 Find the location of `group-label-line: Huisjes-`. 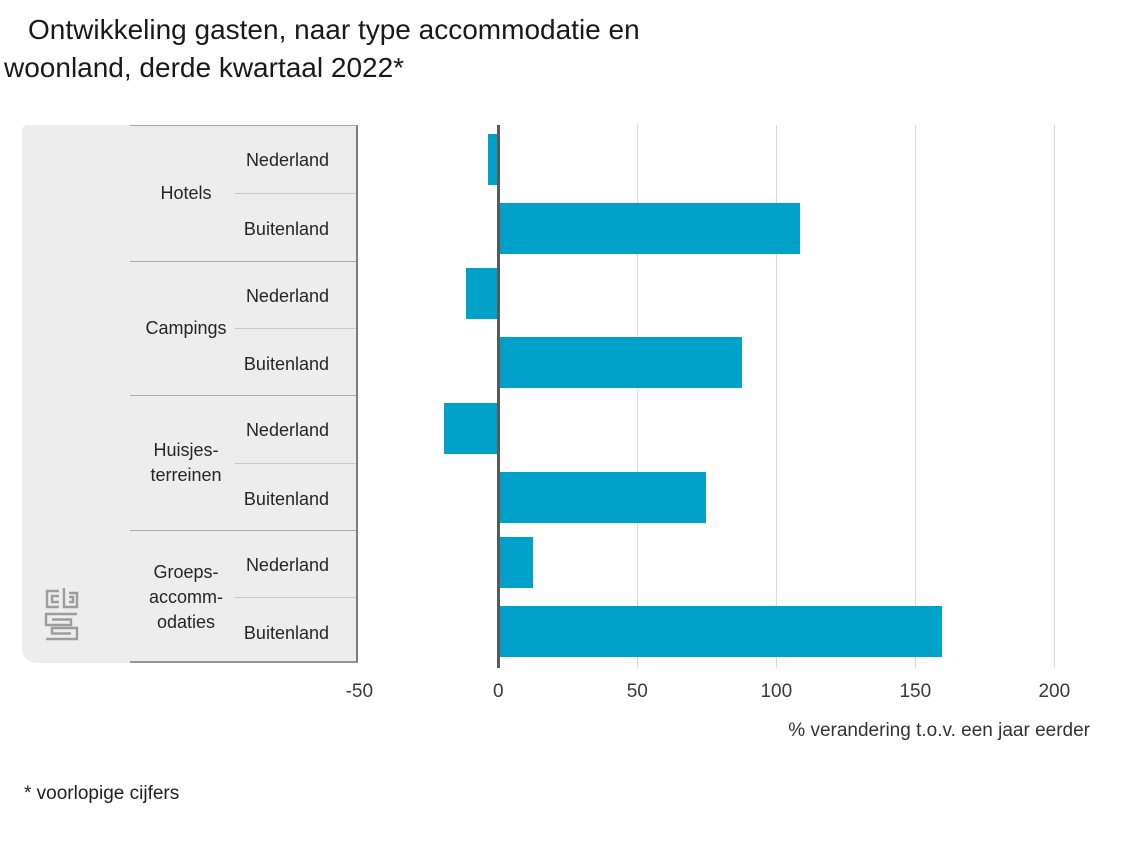

group-label-line: Huisjes- is located at coordinates (186, 449).